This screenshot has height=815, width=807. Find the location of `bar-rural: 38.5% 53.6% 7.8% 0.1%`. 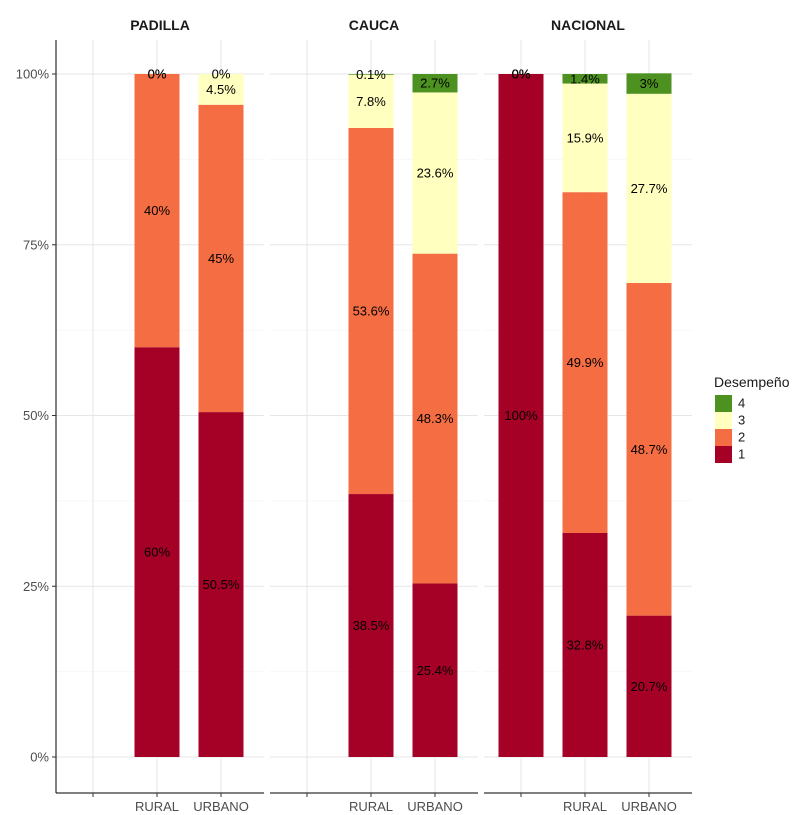

bar-rural: 38.5% 53.6% 7.8% 0.1% is located at coordinates (371, 412).